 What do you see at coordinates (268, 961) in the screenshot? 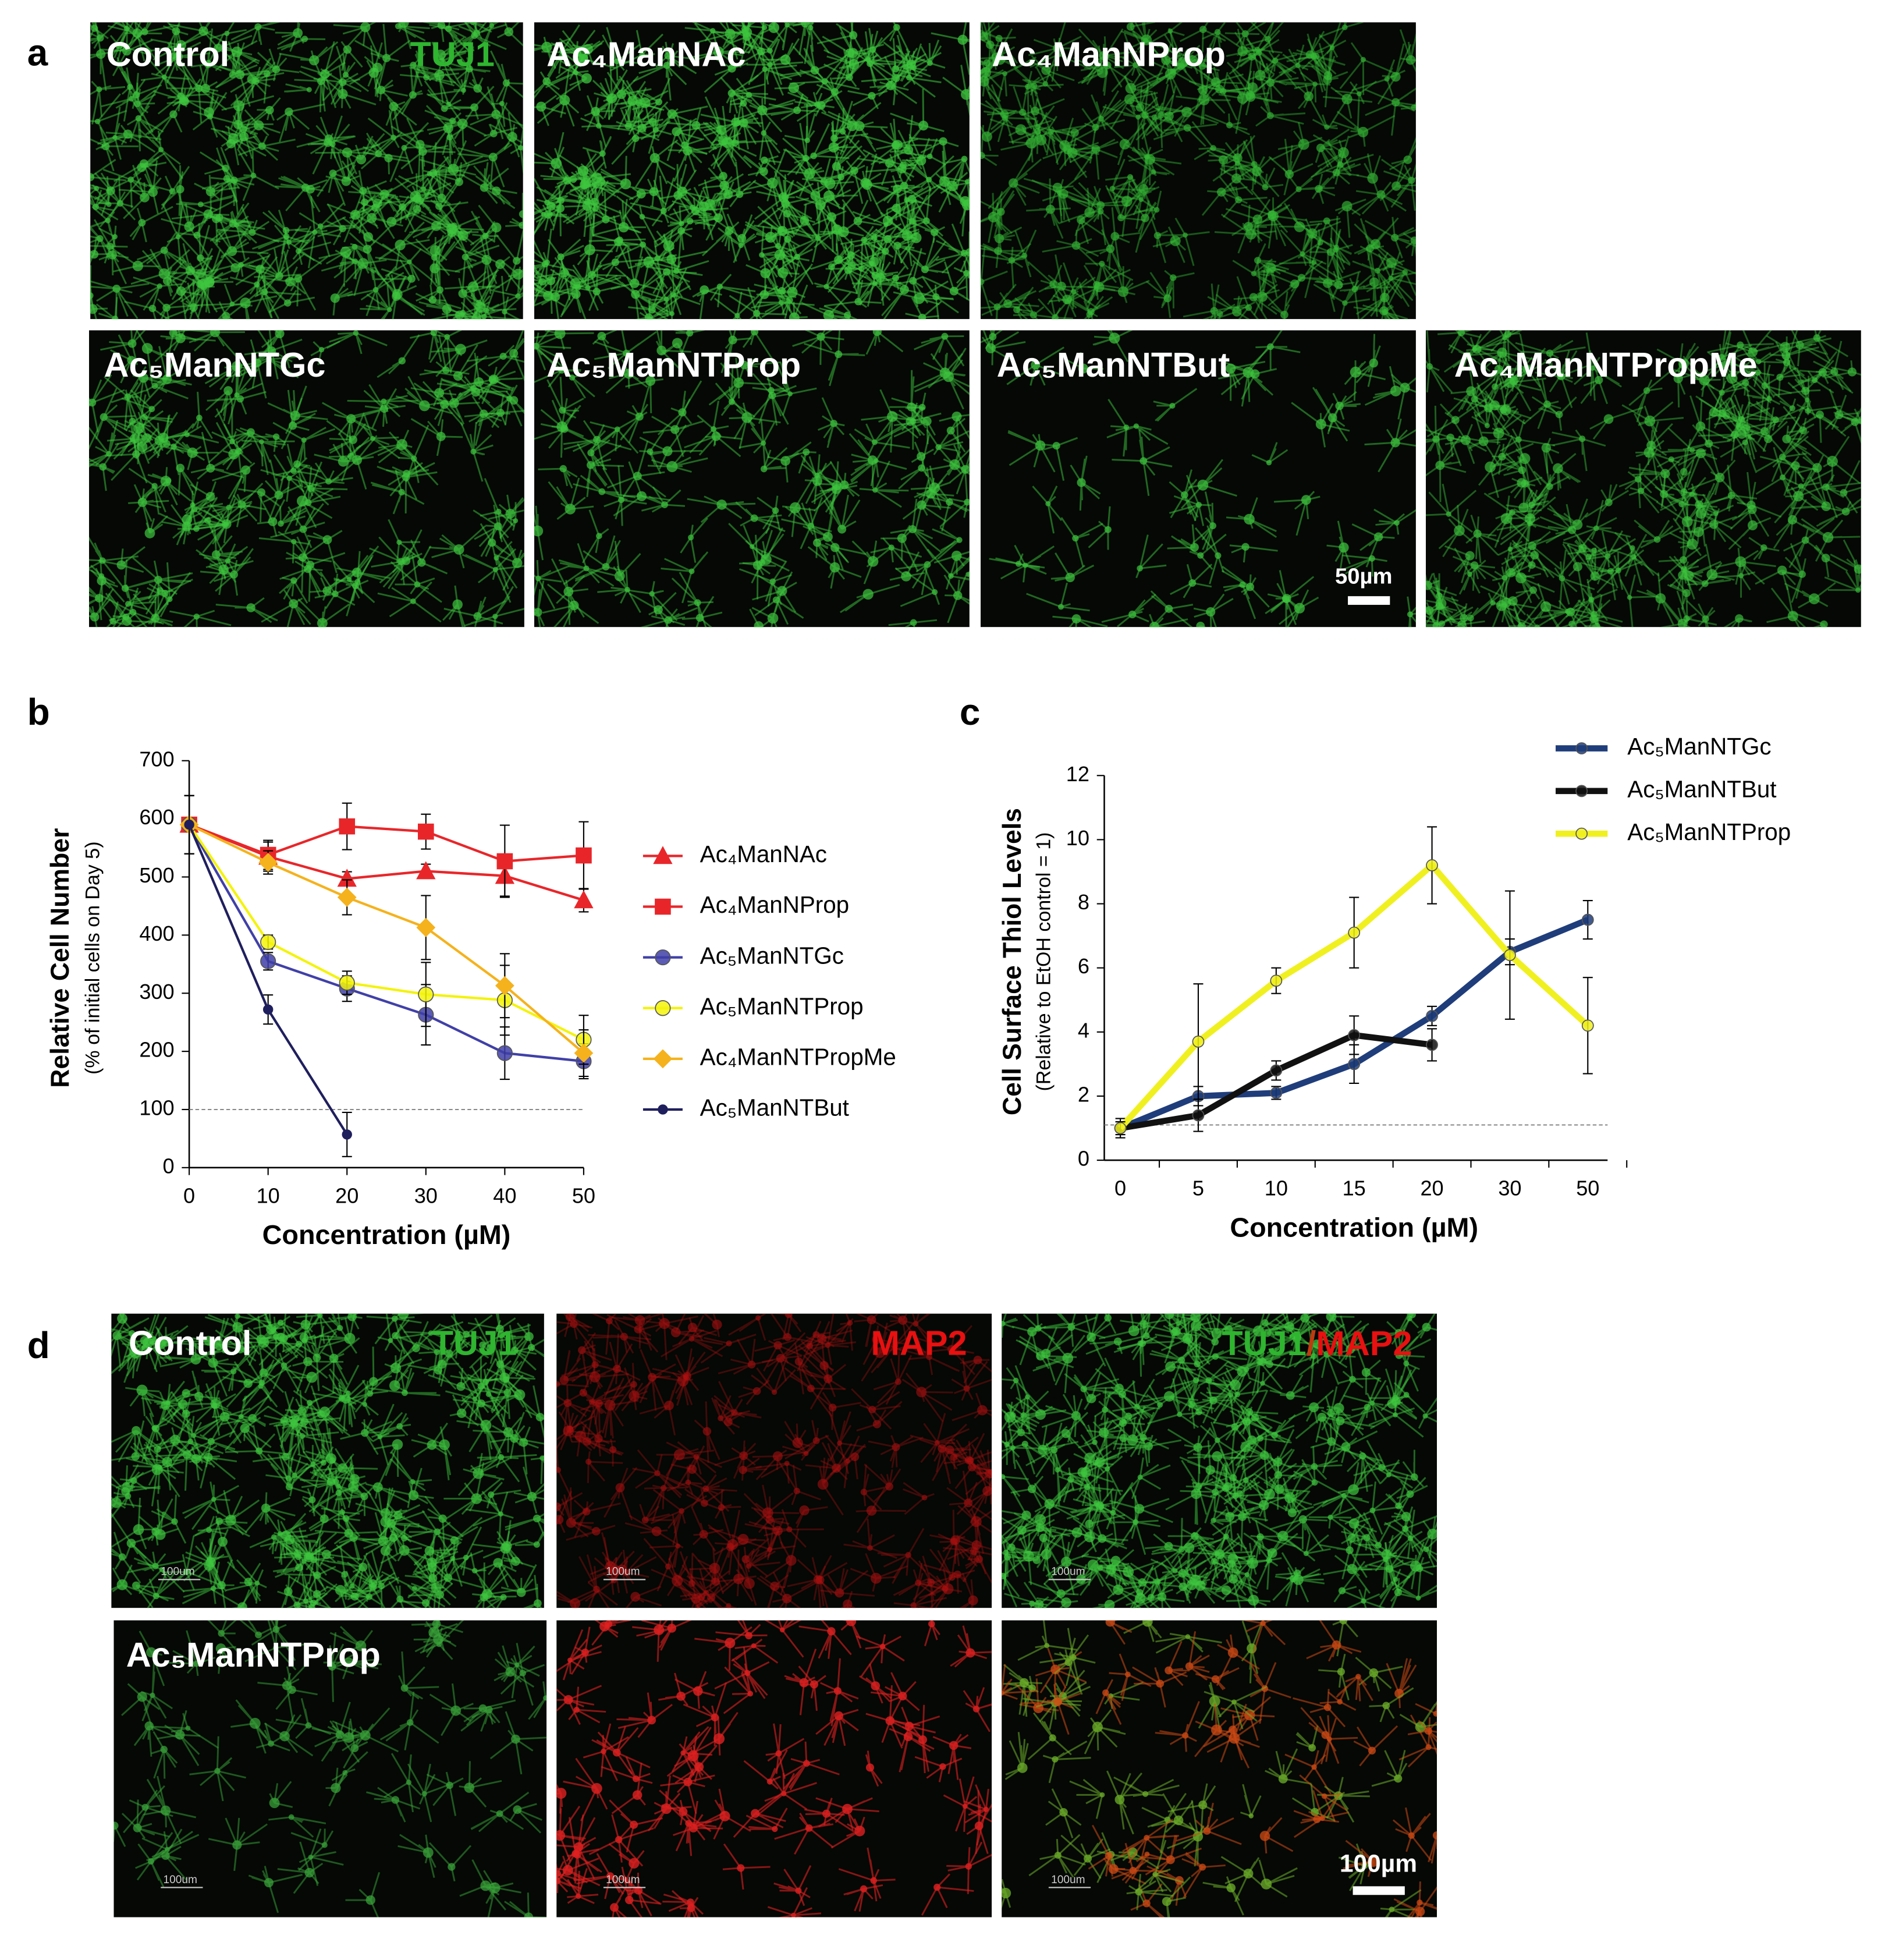
I see `marker` at bounding box center [268, 961].